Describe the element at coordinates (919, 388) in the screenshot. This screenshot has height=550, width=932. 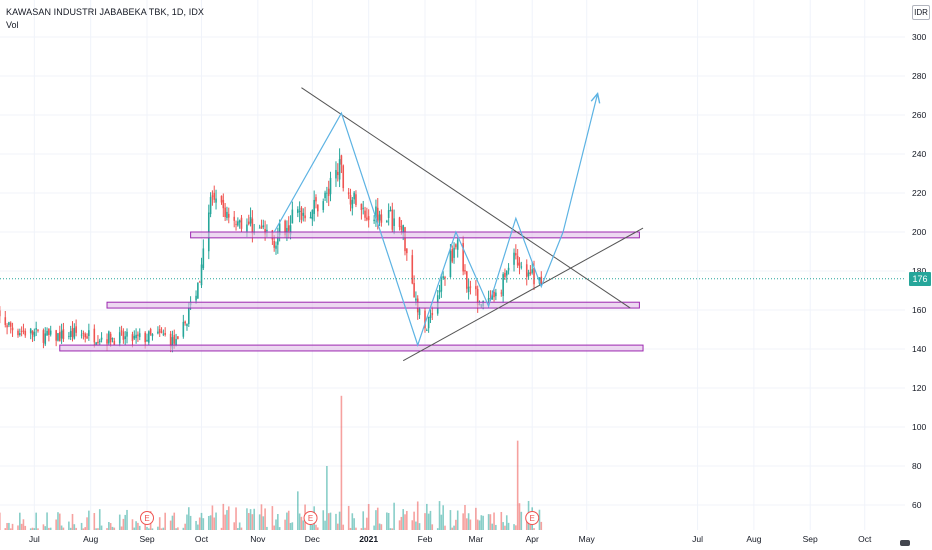
I see `price-tick-label: 120` at that location.